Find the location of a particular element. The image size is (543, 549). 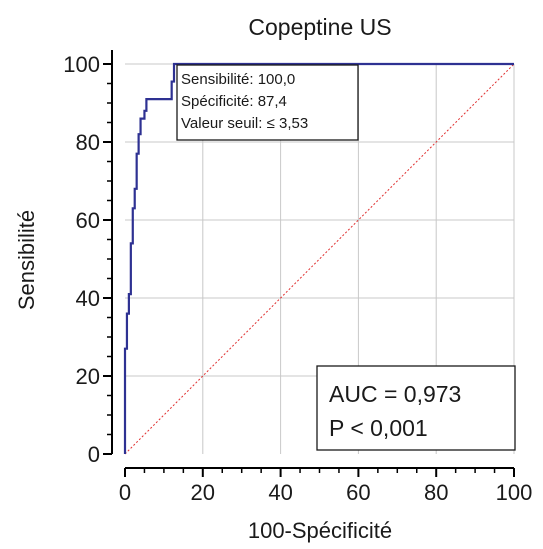

chart-title: Copeptine US is located at coordinates (319, 27).